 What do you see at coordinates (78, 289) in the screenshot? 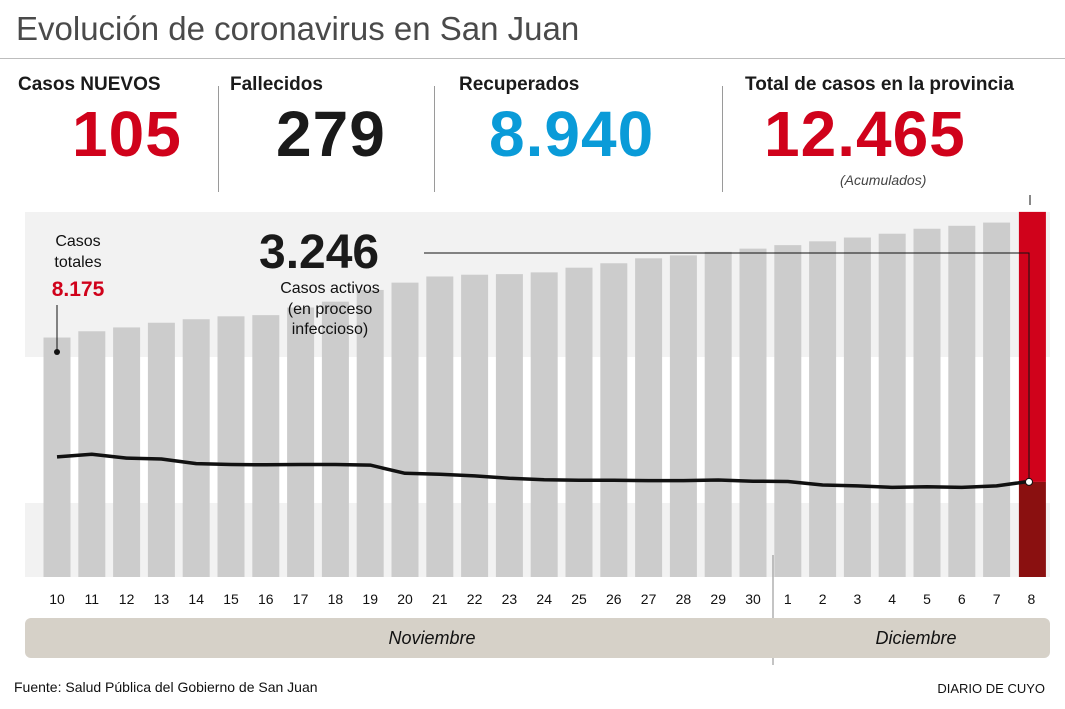
I see `casos-totales-value: 8.175` at bounding box center [78, 289].